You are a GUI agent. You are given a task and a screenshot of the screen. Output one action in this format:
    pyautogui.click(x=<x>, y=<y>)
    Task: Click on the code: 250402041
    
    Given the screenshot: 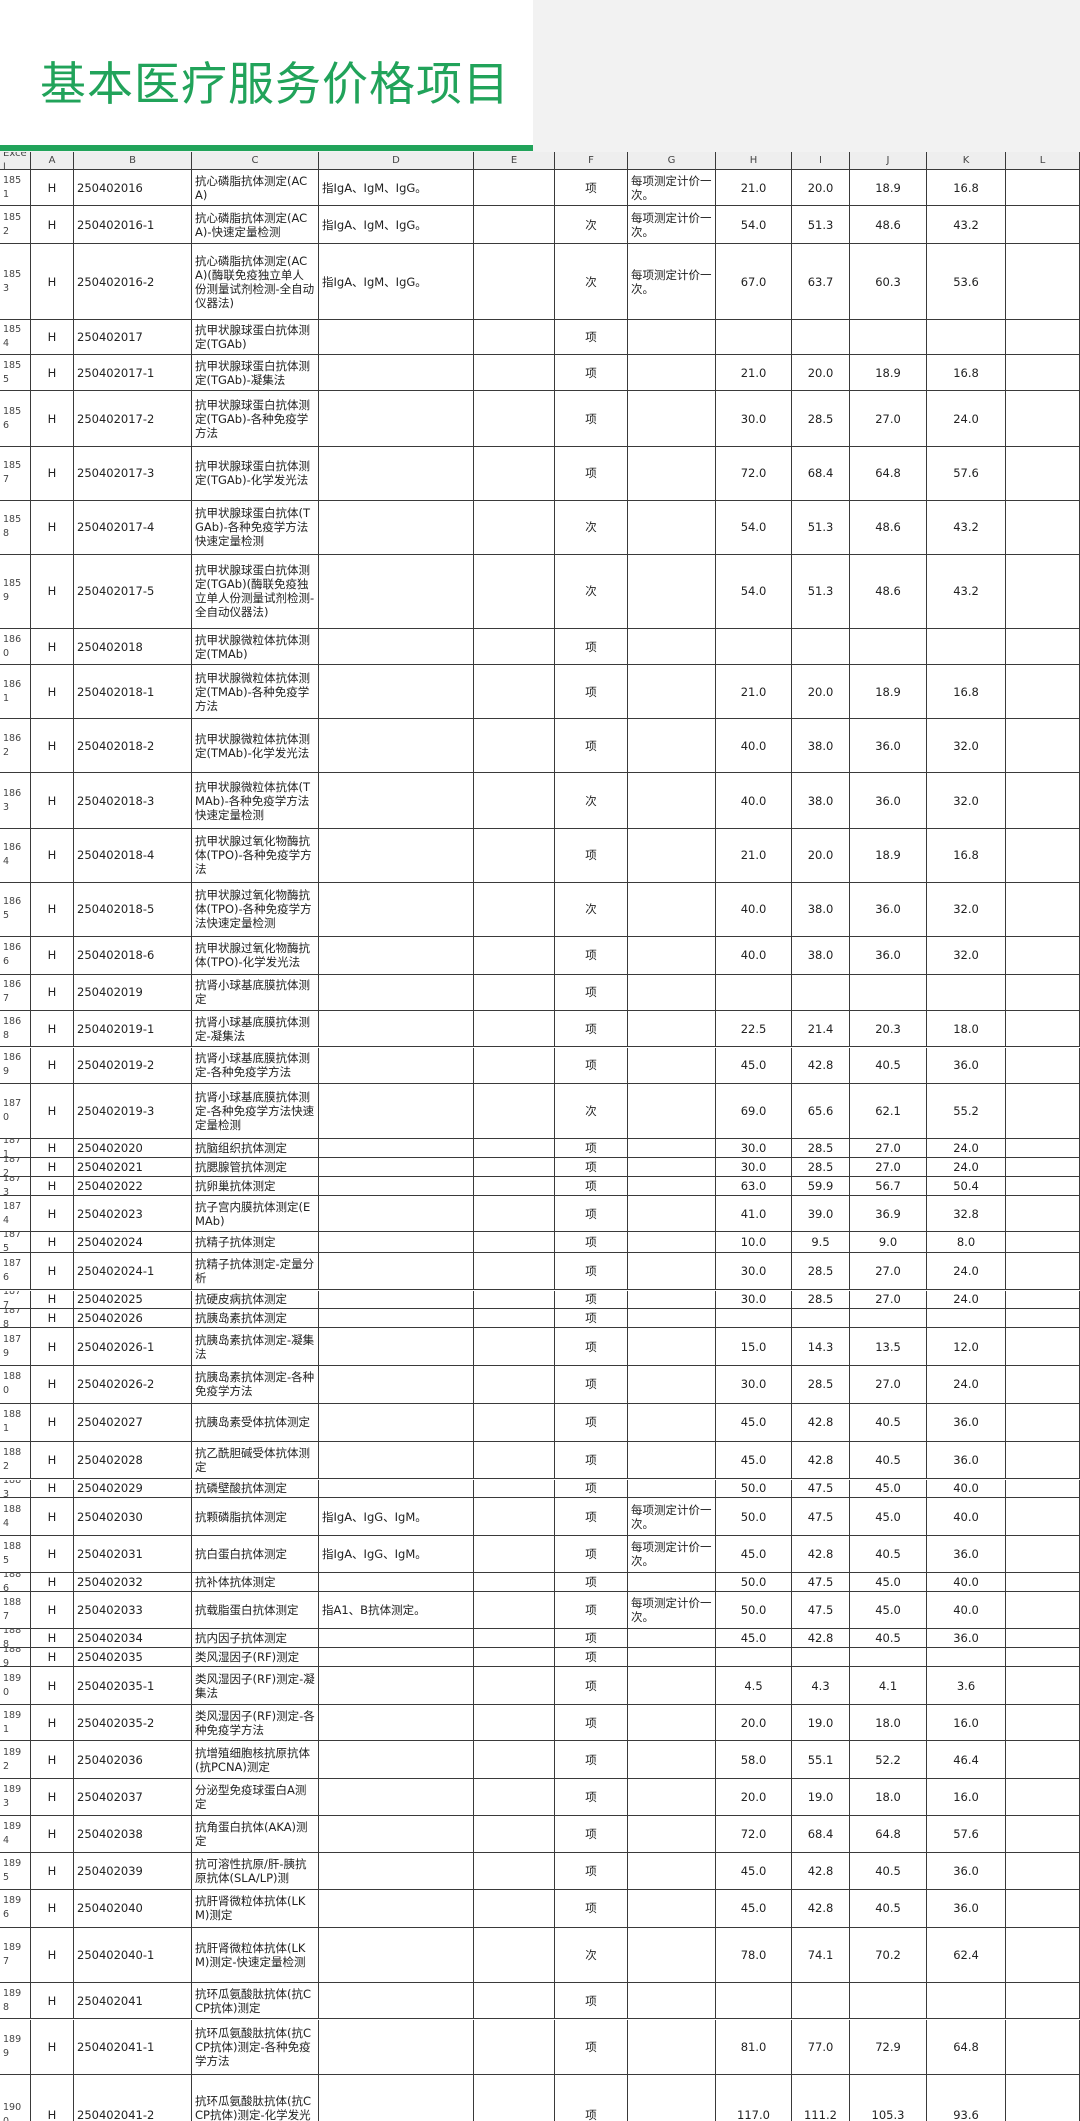 What is the action you would take?
    pyautogui.click(x=133, y=2001)
    